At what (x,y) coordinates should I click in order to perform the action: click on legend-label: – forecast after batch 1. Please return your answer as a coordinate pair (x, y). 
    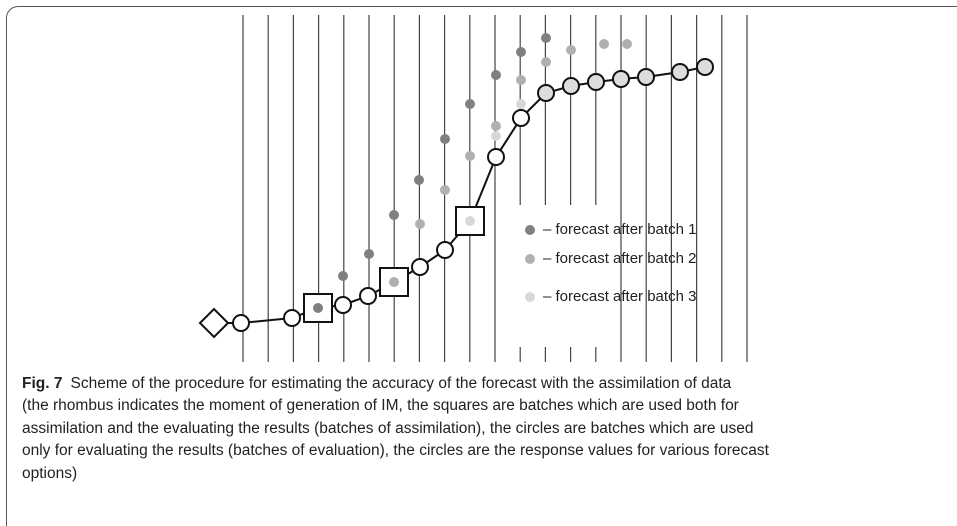
    Looking at the image, I should click on (619, 229).